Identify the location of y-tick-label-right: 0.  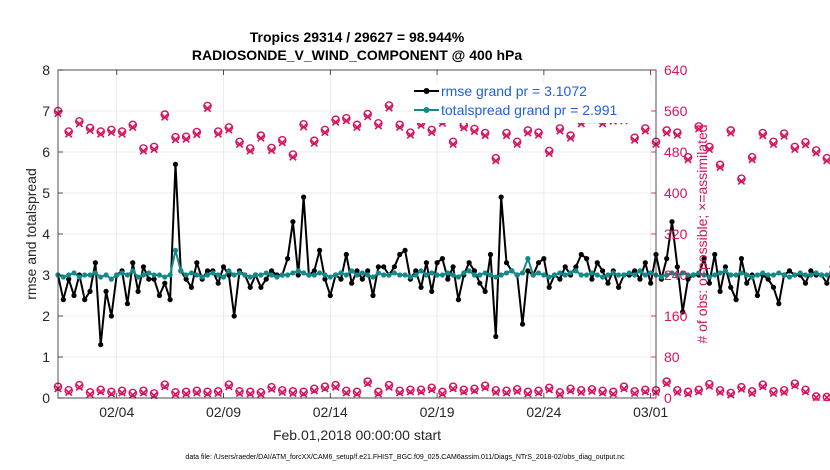
(668, 398).